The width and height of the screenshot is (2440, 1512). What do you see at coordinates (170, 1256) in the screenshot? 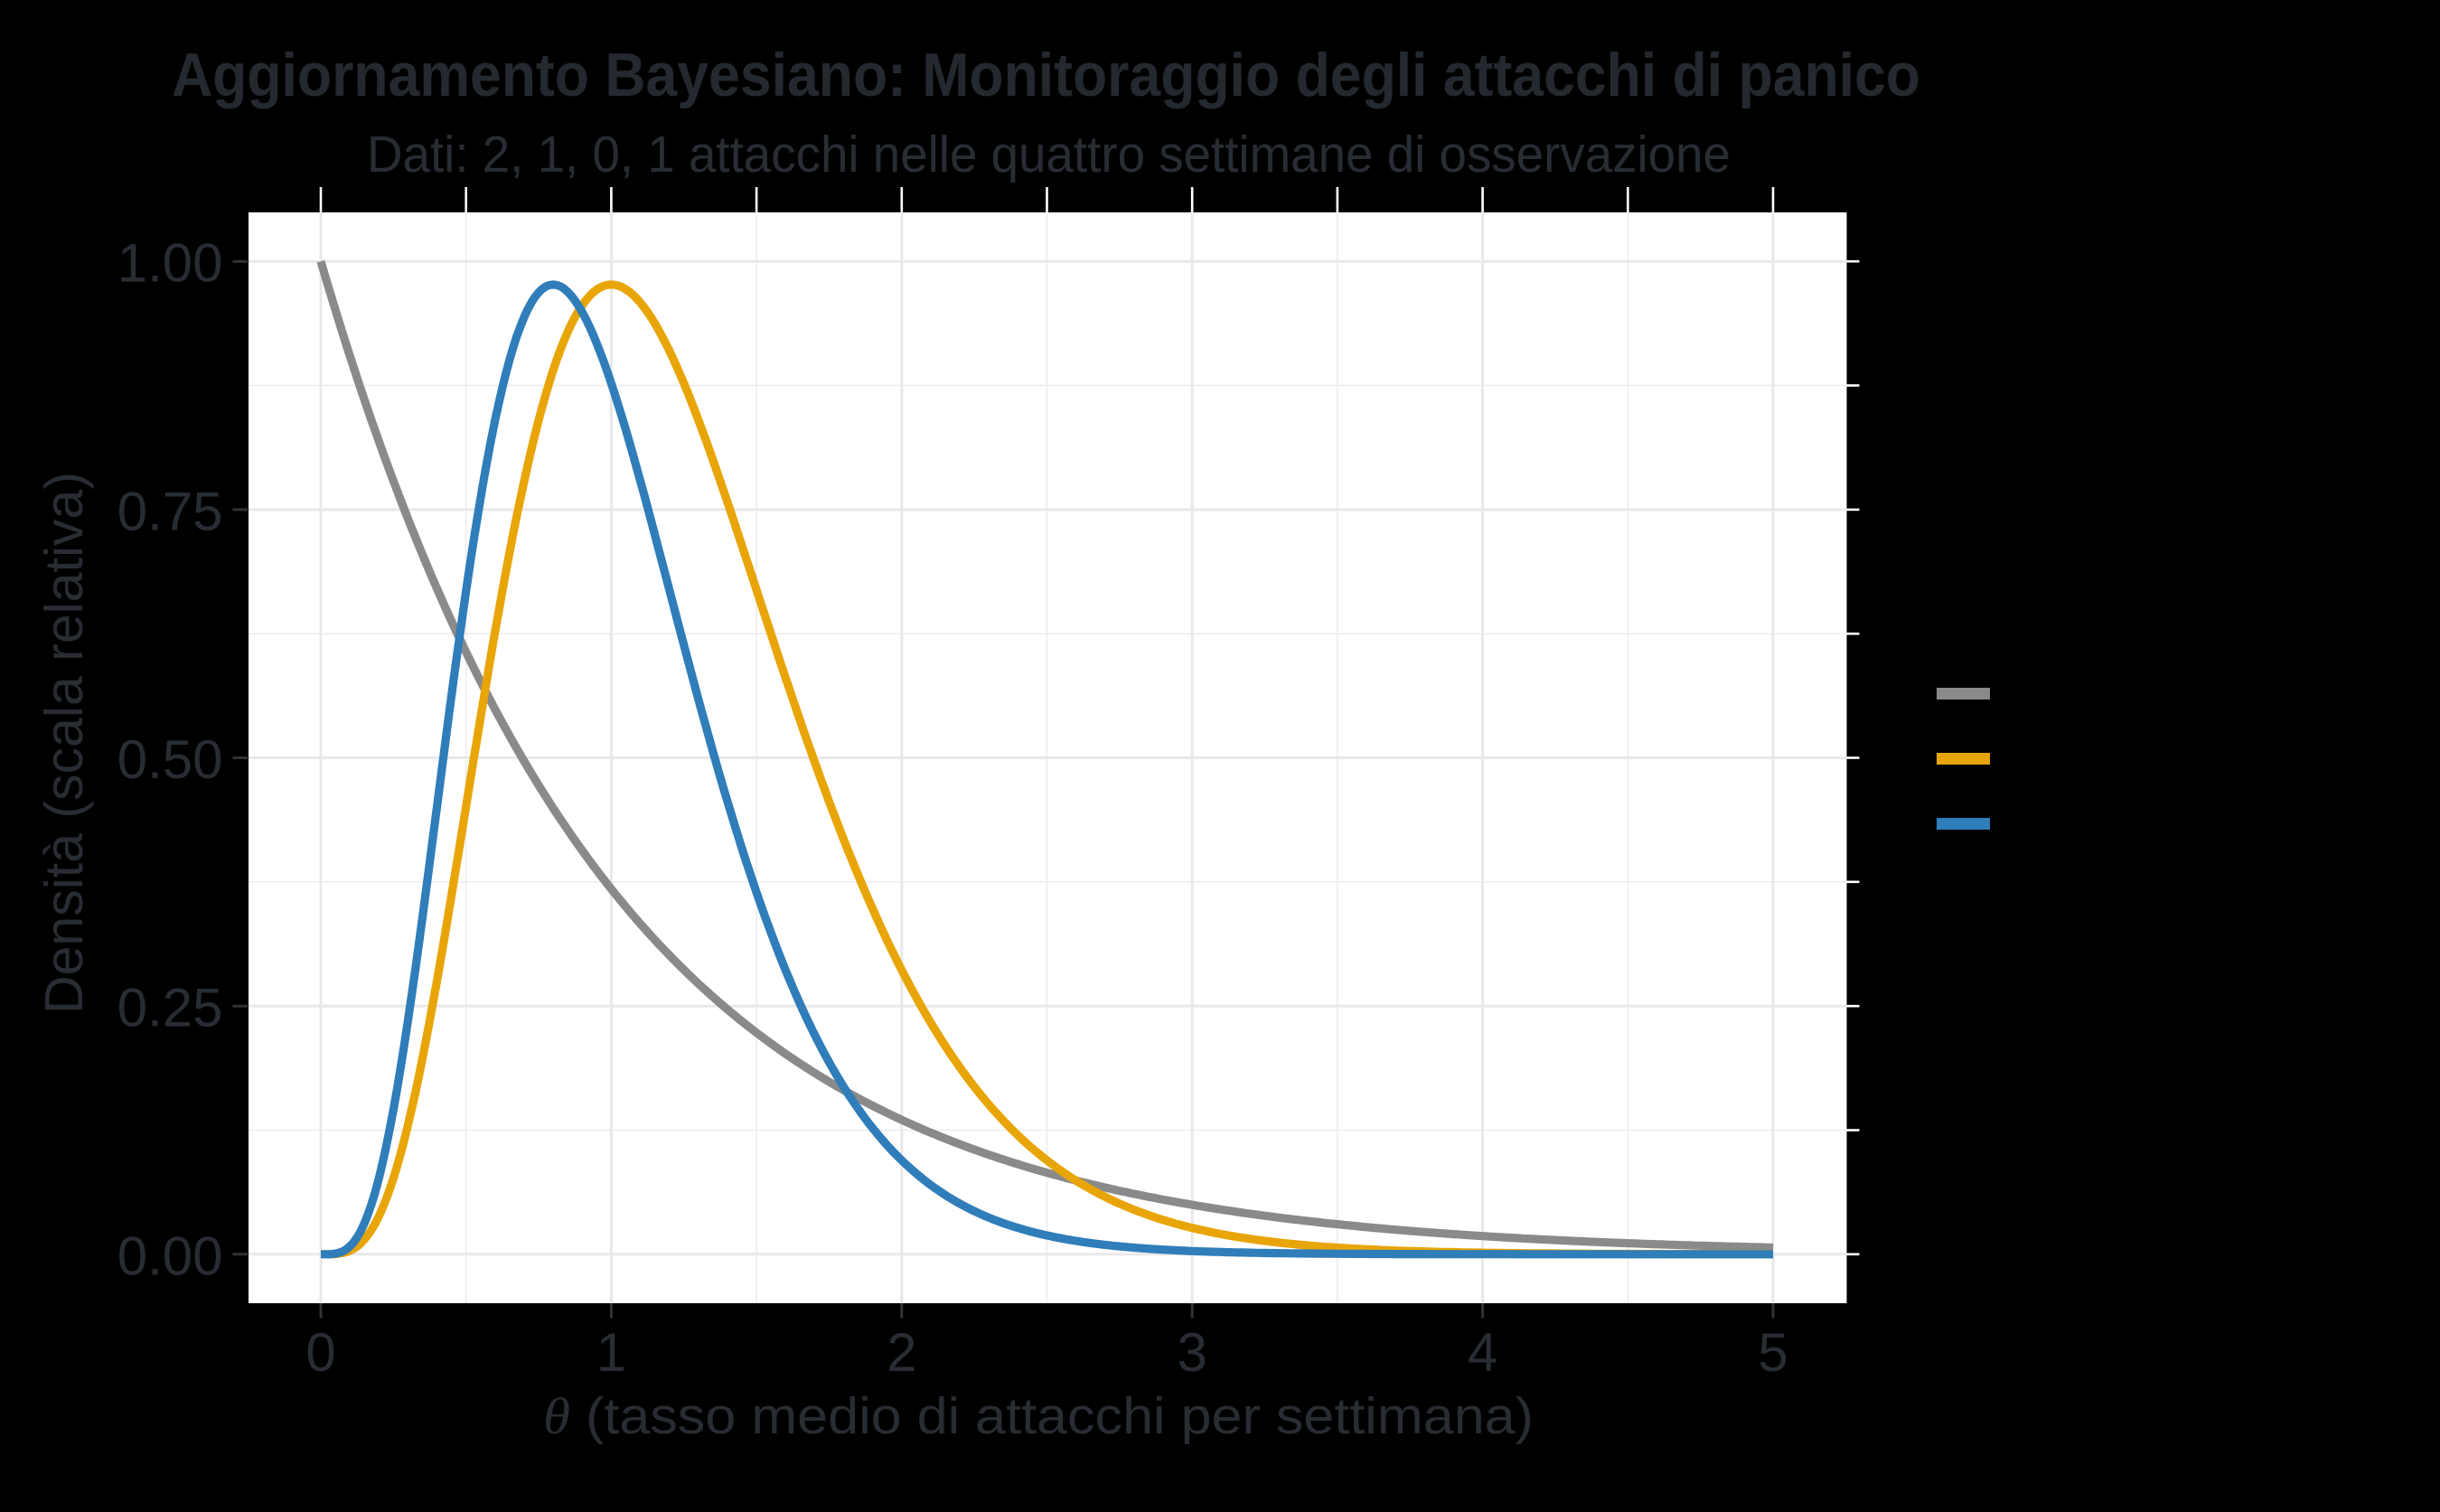
I see `svg-text: 0.00` at bounding box center [170, 1256].